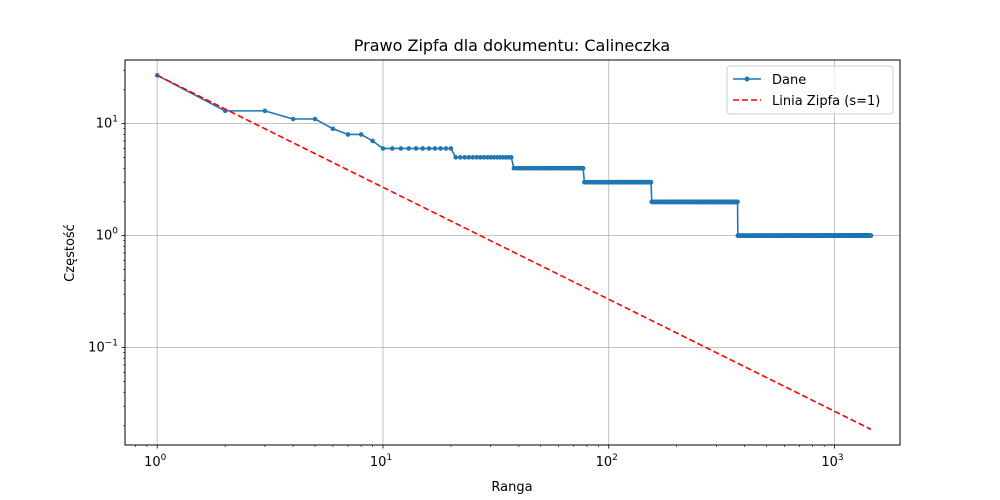 This screenshot has height=500, width=1000. What do you see at coordinates (103, 347) in the screenshot?
I see `y-tick-label: 10⁻¹` at bounding box center [103, 347].